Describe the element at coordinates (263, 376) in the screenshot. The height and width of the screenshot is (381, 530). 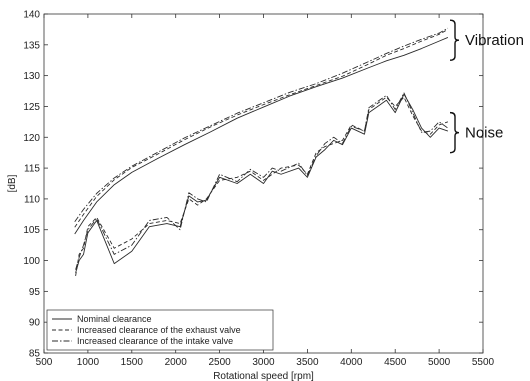
I see `x-axis-label: Rotational speed [rpm]` at that location.